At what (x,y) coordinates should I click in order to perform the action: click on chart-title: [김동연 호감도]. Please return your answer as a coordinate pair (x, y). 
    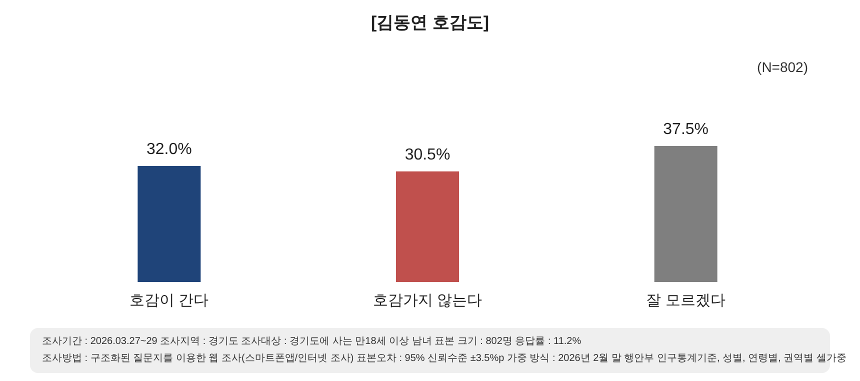
    Looking at the image, I should click on (430, 22).